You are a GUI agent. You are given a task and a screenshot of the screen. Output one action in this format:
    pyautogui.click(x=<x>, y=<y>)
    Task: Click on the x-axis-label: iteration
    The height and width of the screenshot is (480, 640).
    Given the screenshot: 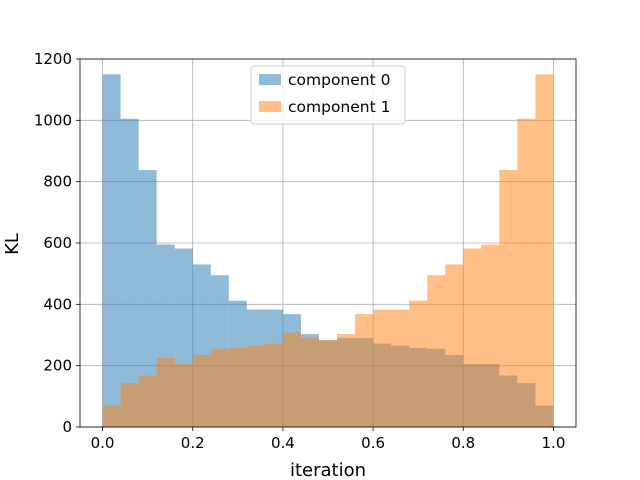 What is the action you would take?
    pyautogui.click(x=328, y=470)
    